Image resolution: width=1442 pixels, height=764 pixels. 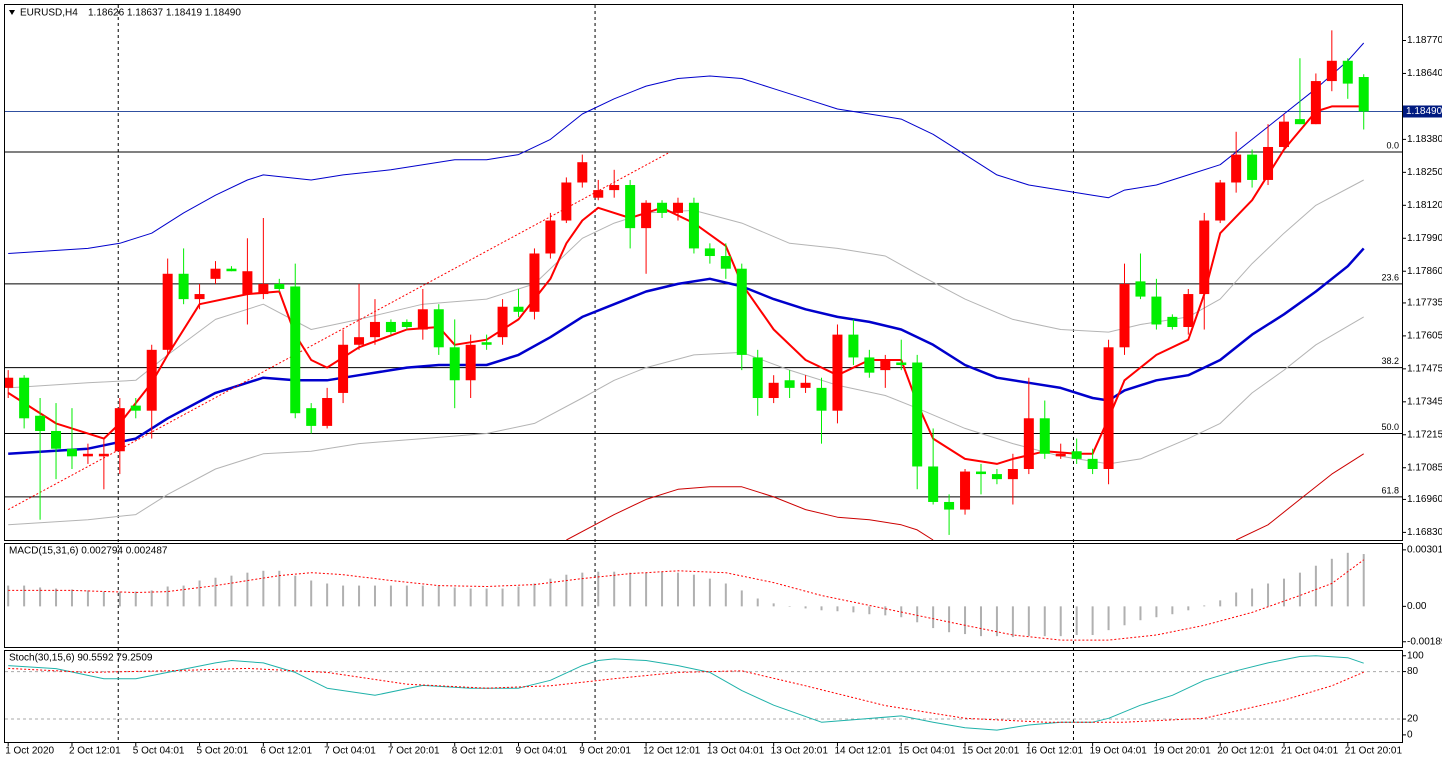 I want to click on y-tick-label: 100, so click(x=1415, y=655).